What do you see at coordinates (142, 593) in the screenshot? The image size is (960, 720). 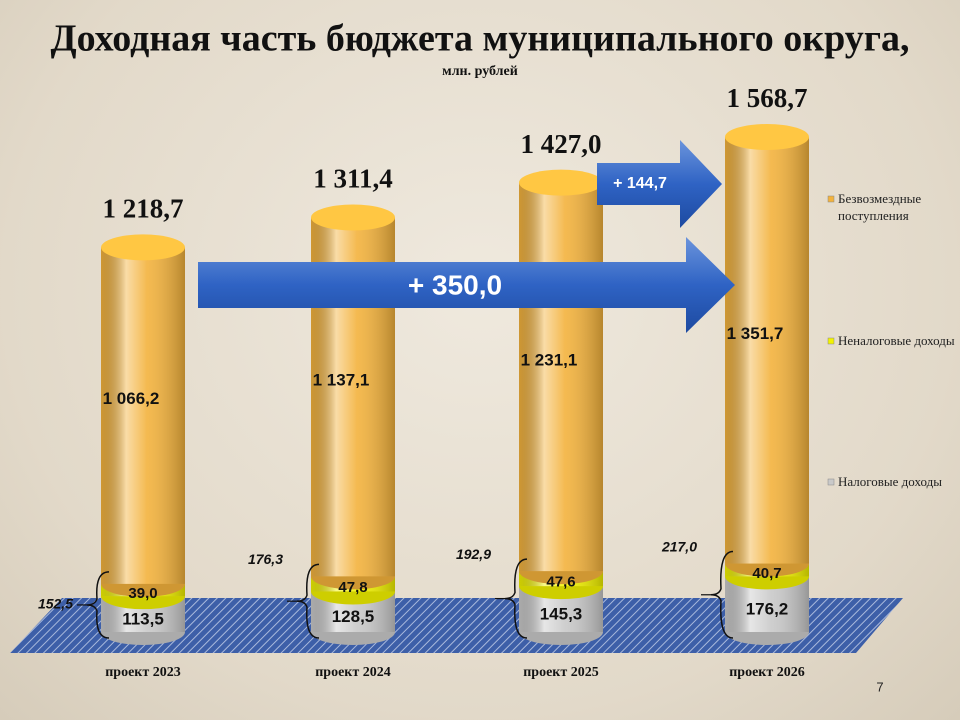 I see `value-label: 39,0` at bounding box center [142, 593].